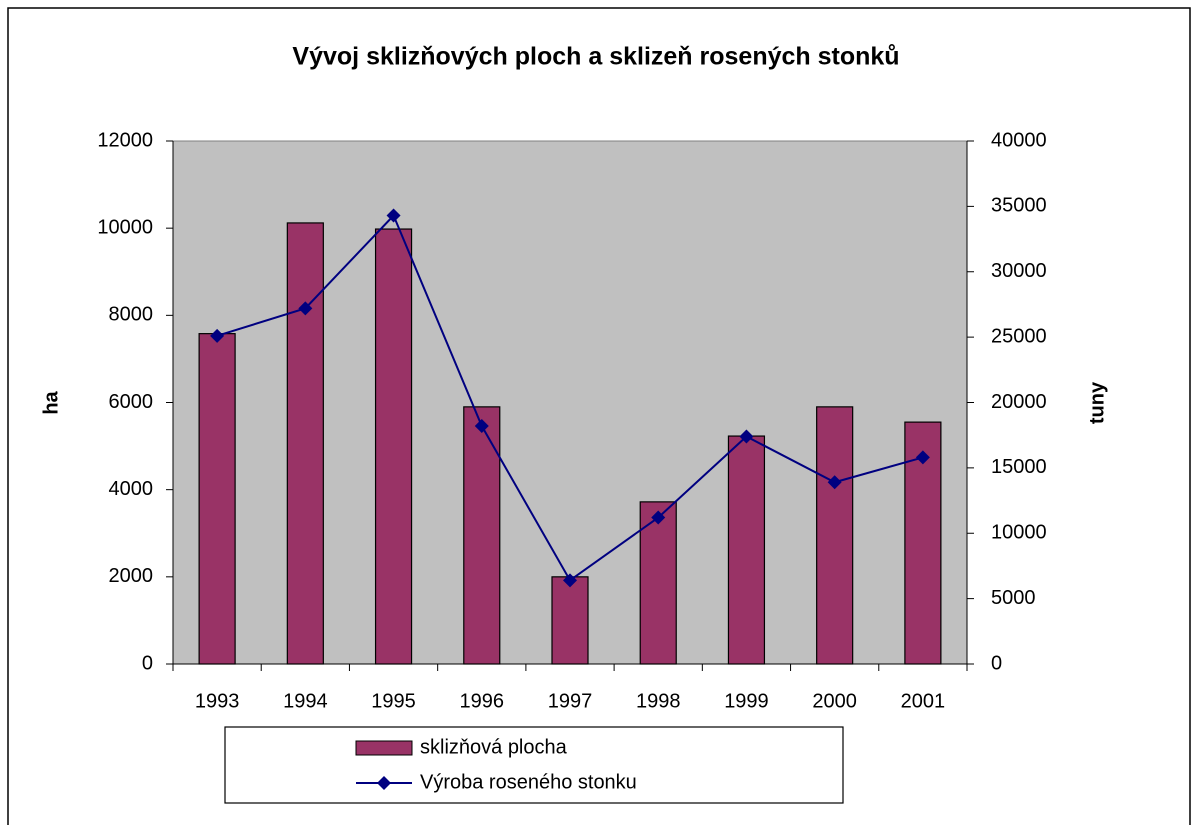 This screenshot has height=825, width=1199. What do you see at coordinates (147, 663) in the screenshot?
I see `y-tick-label: 0` at bounding box center [147, 663].